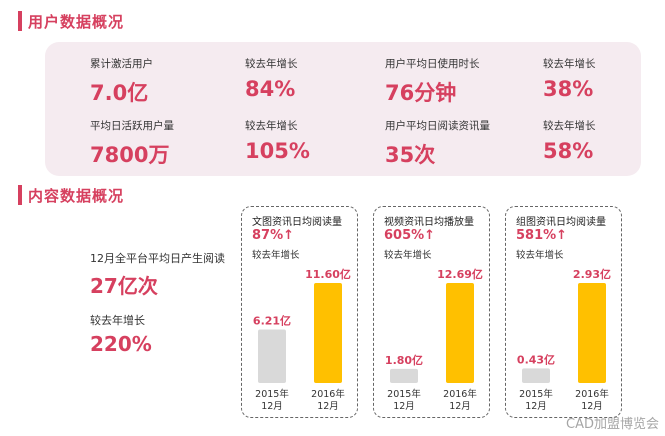 The width and height of the screenshot is (665, 436). I want to click on bar-value-label: 1.80亿, so click(404, 360).